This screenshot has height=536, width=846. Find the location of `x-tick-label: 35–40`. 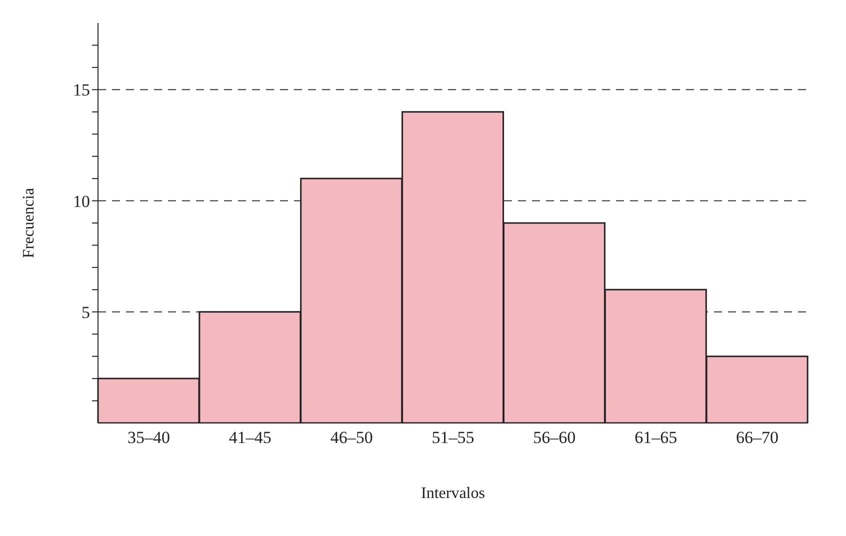

x-tick-label: 35–40 is located at coordinates (148, 438).